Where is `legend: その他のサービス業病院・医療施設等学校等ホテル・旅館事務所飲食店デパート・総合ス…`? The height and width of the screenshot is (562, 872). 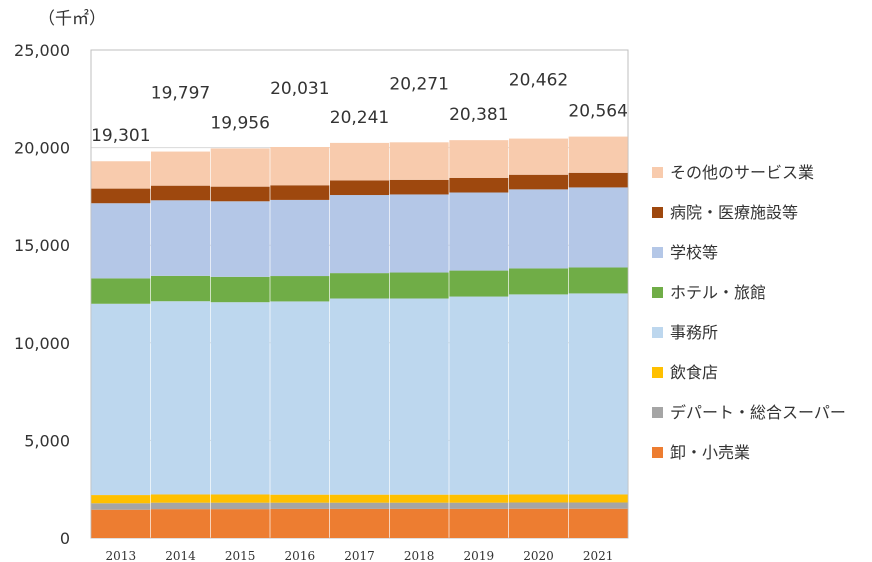 legend: その他のサービス業病院・医療施設等学校等ホテル・旅館事務所飲食店デパート・総合ス… is located at coordinates (749, 312).